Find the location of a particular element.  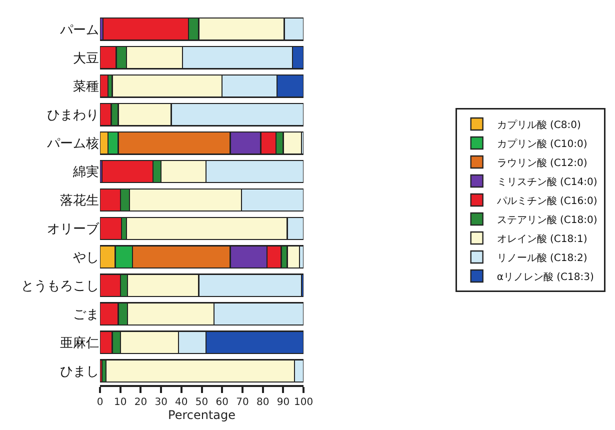

y-tick-label: パーム is located at coordinates (79, 30).